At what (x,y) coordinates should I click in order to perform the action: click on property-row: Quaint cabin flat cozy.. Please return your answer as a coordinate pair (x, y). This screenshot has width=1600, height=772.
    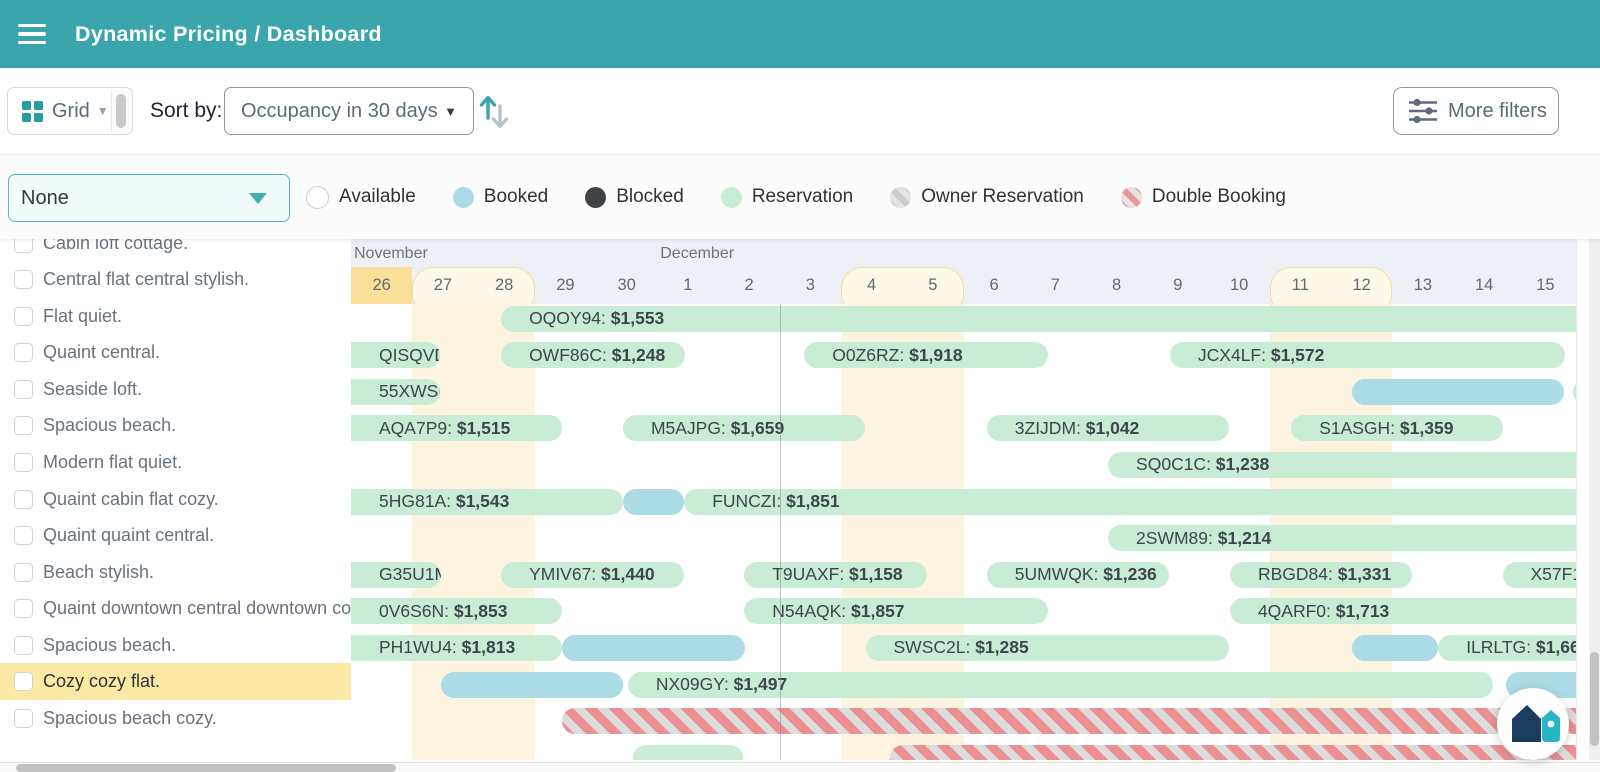
    Looking at the image, I should click on (175, 499).